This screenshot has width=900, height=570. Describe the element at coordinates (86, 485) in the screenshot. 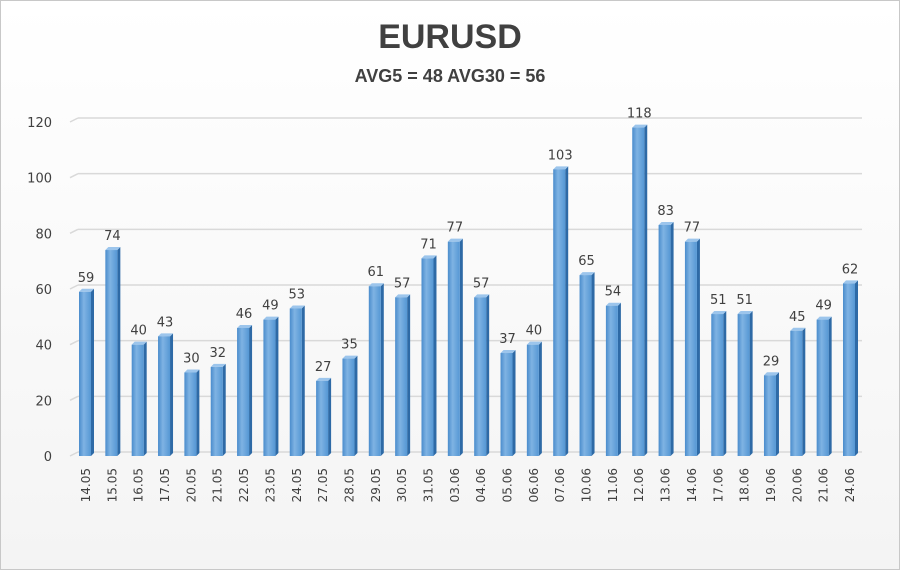

I see `x-tick-label: 14.05` at that location.